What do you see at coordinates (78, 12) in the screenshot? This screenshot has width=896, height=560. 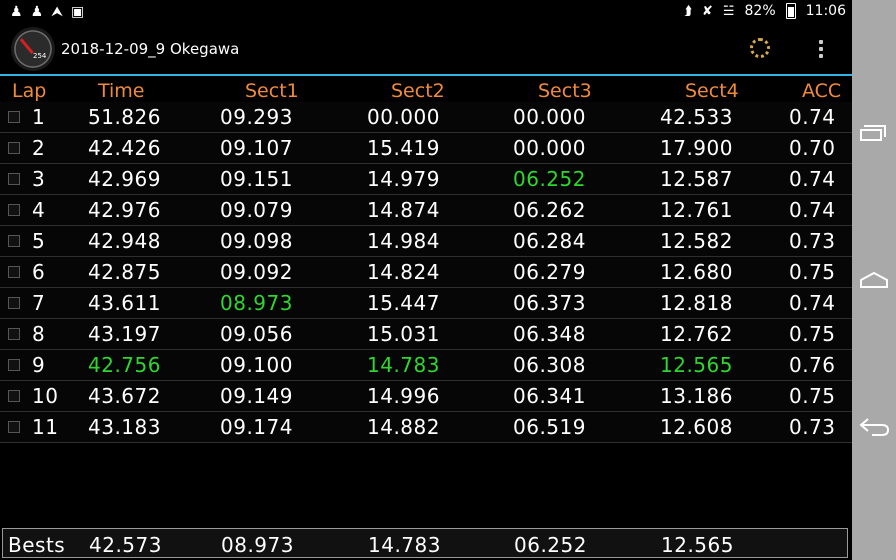 I see `image-icon: ▣` at bounding box center [78, 12].